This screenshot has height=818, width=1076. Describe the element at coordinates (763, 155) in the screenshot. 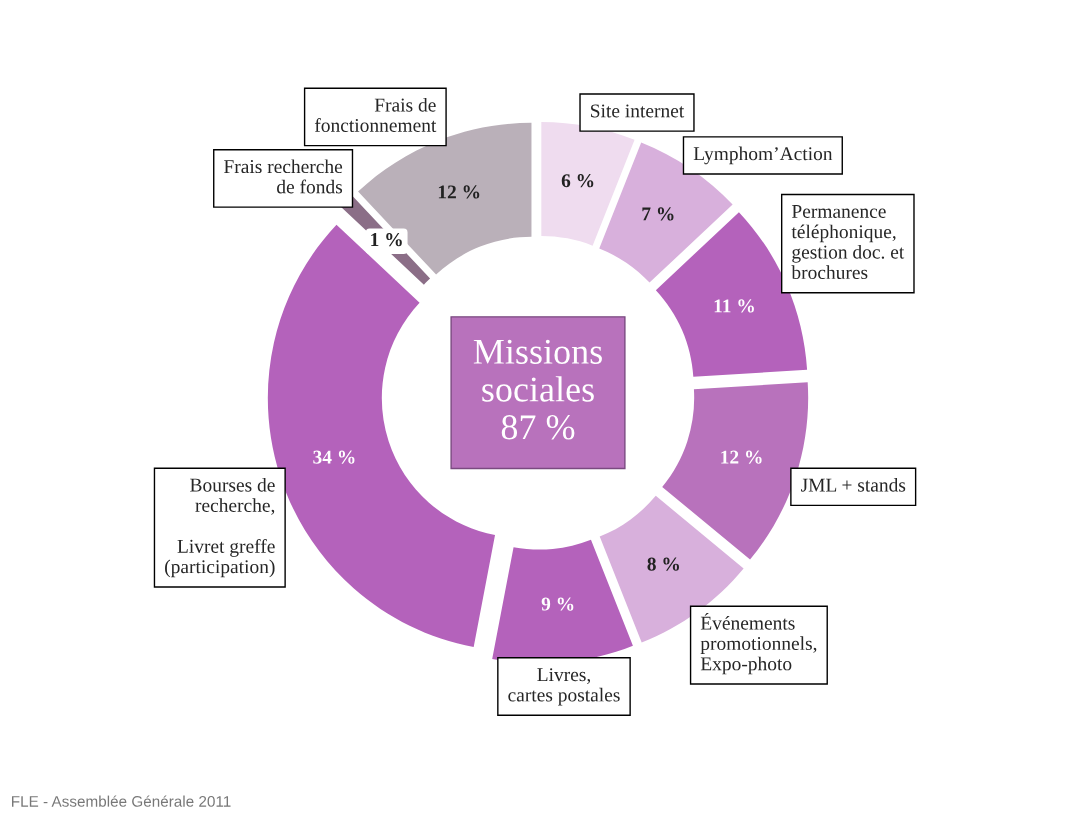

I see `slice-label: Lymphom’Action` at that location.